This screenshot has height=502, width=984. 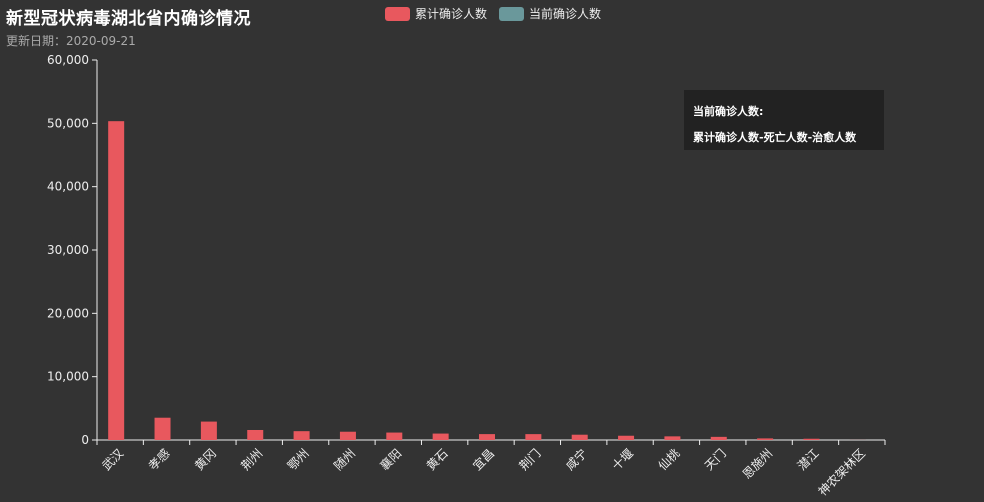 What do you see at coordinates (68, 313) in the screenshot?
I see `y-tick-label-2: 20,000` at bounding box center [68, 313].